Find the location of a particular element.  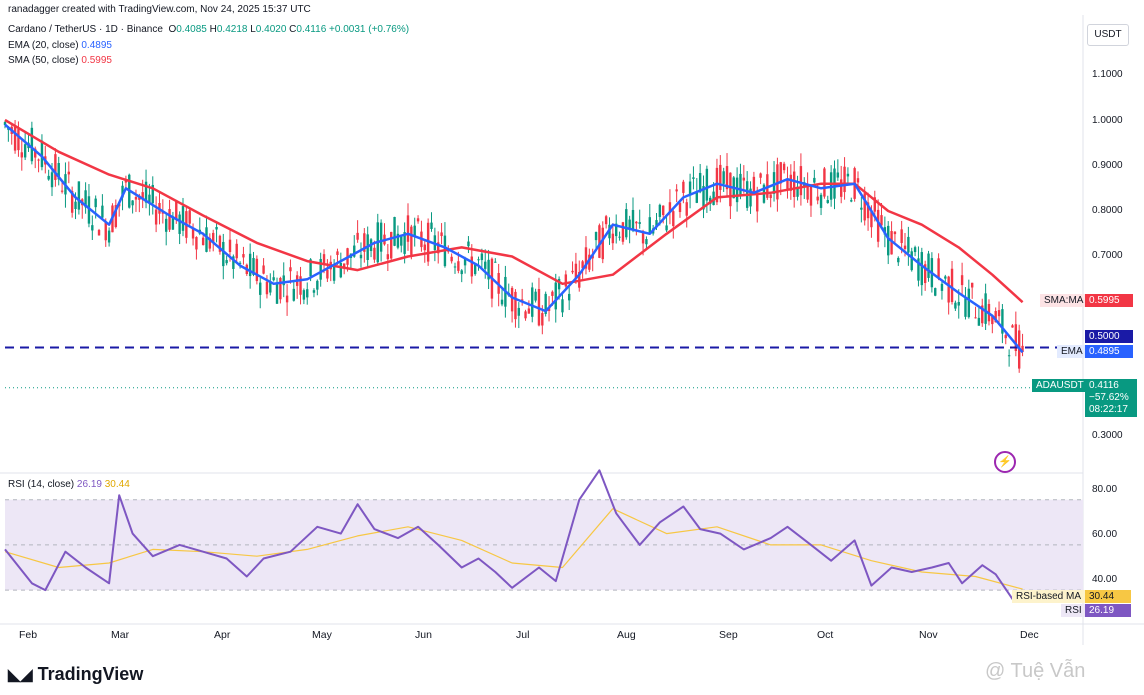

ohlc-close: 0.4116 is located at coordinates (311, 29).